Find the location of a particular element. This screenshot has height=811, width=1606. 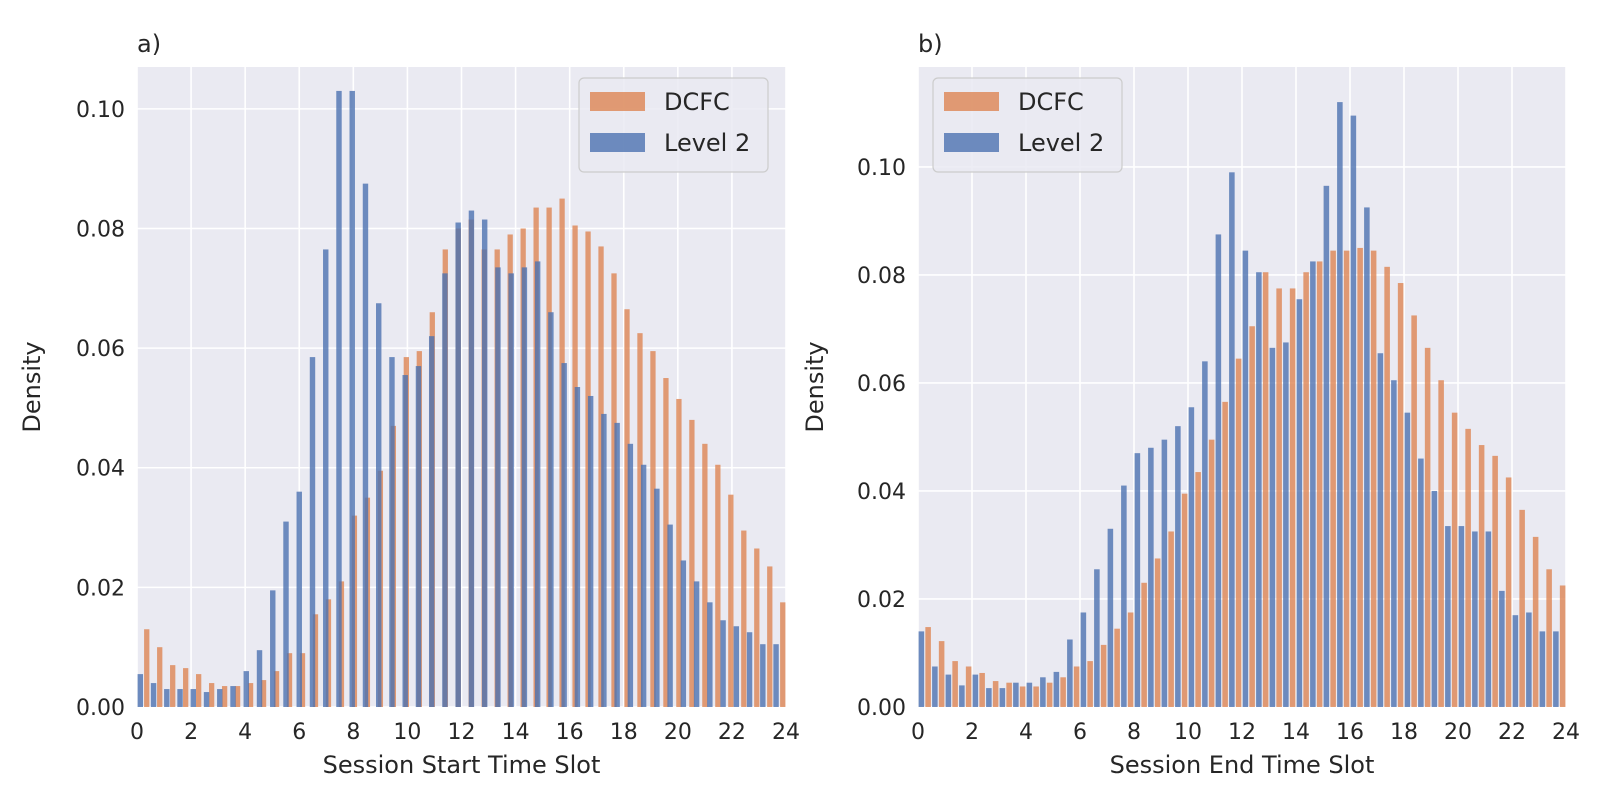

x-tick-label: 16 is located at coordinates (570, 732).